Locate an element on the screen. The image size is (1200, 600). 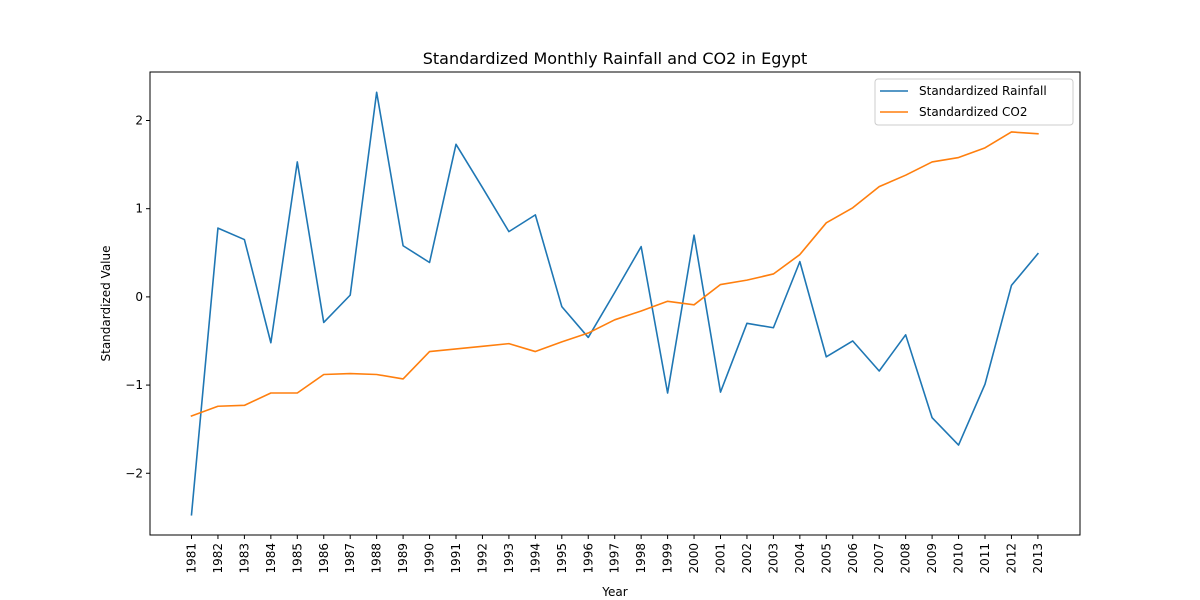
y-axis: −2 −1 0 1 2 is located at coordinates (137, 297).